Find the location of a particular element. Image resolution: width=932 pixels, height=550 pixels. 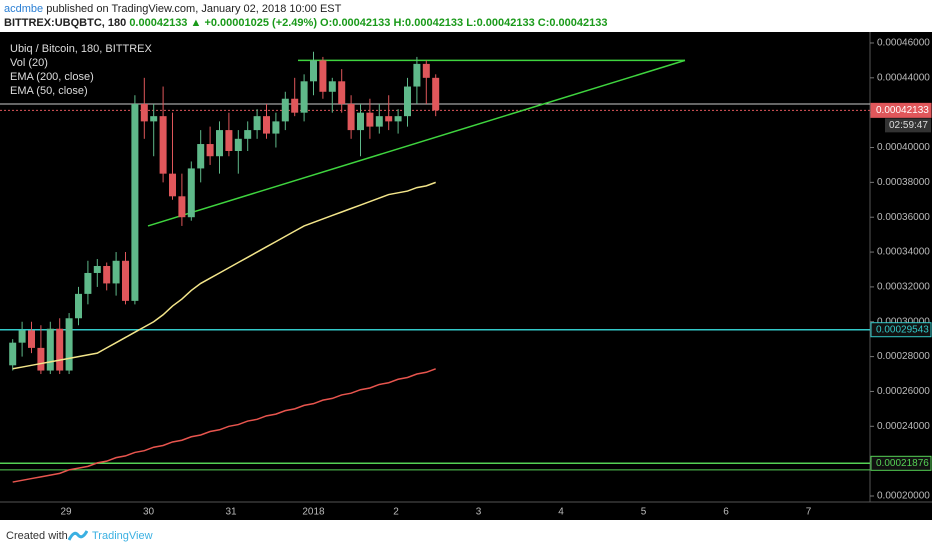

y-tick-label: 0.00040000 is located at coordinates (903, 147).